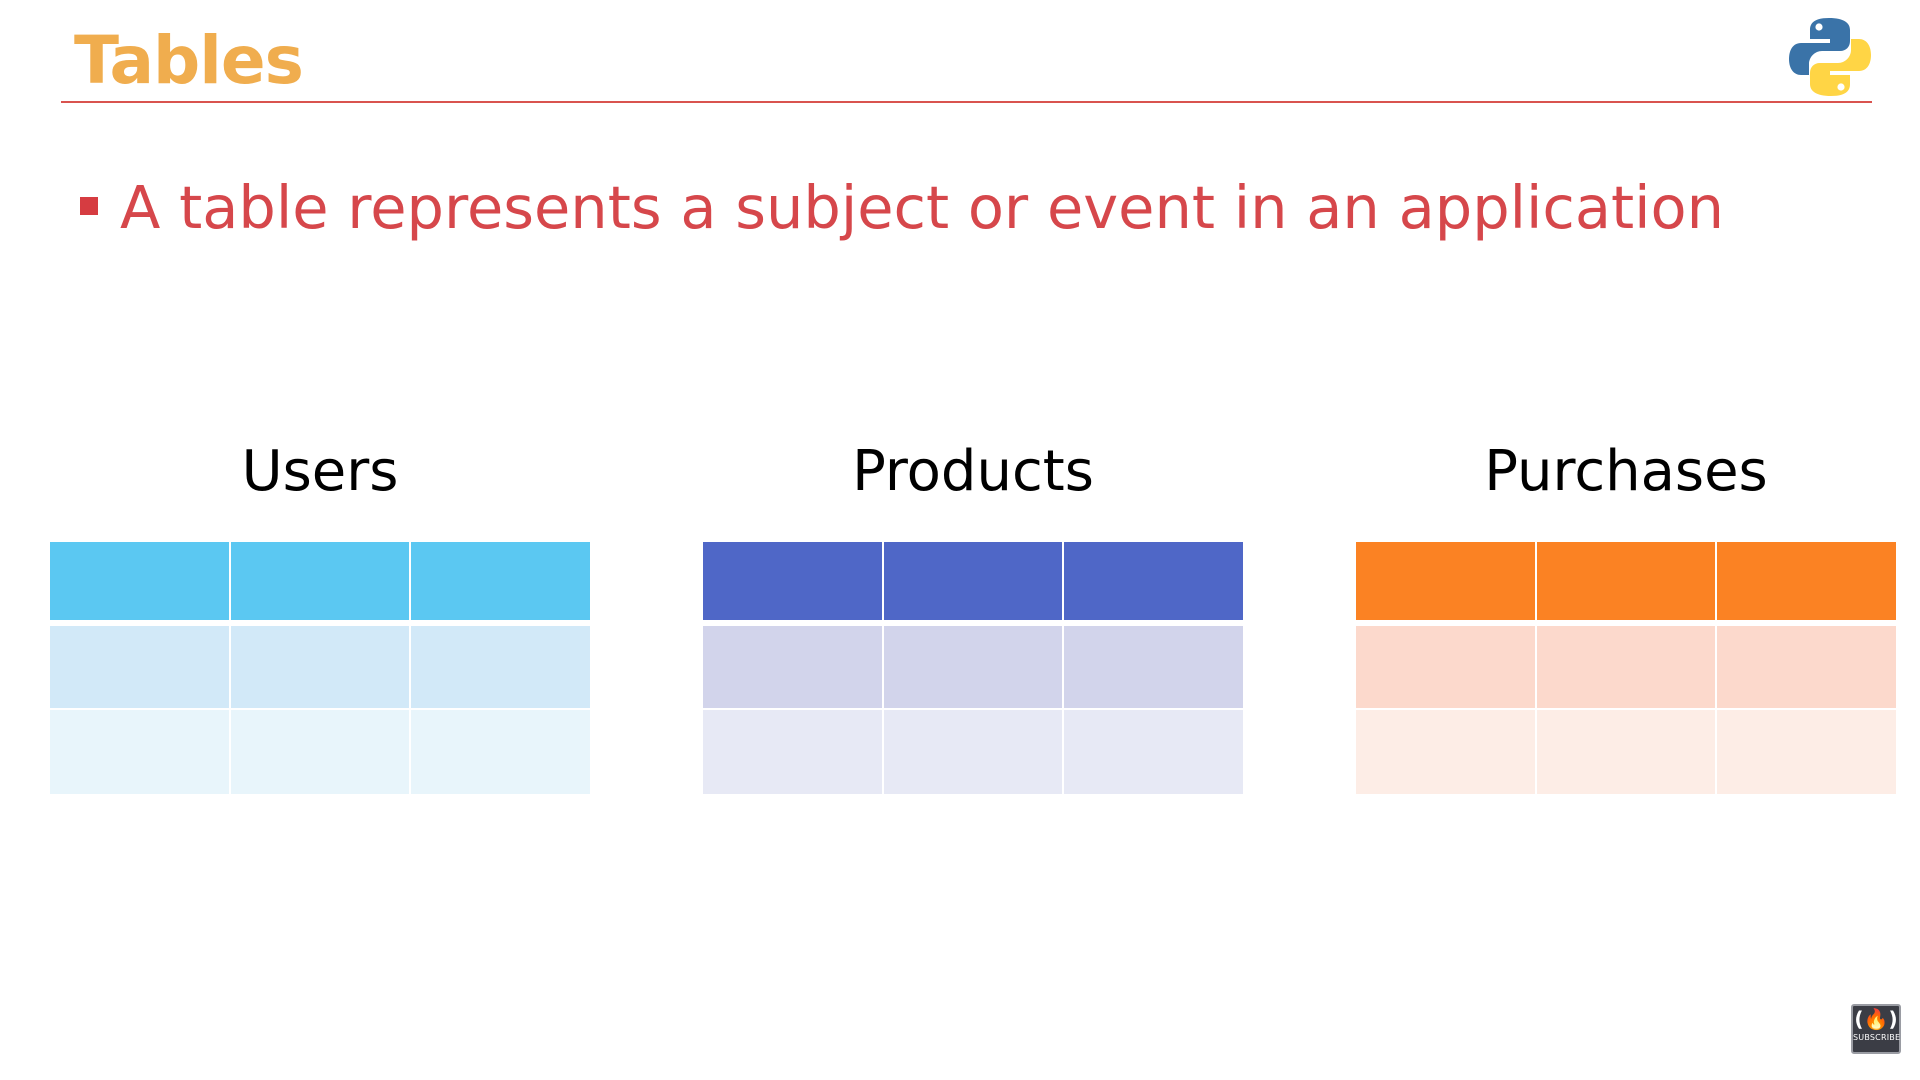 This screenshot has height=1080, width=1920. Describe the element at coordinates (973, 471) in the screenshot. I see `table-label-products: Products` at that location.